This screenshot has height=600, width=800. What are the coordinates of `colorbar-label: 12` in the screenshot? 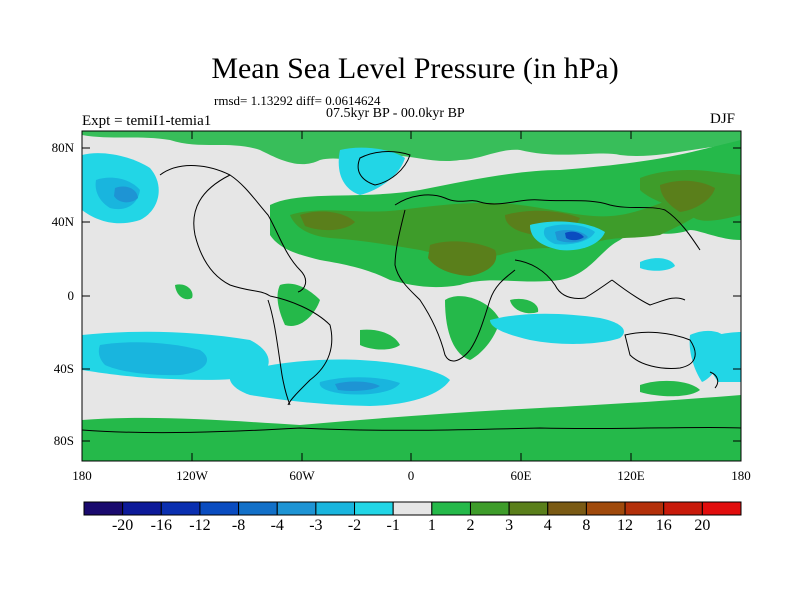 It's located at (625, 525).